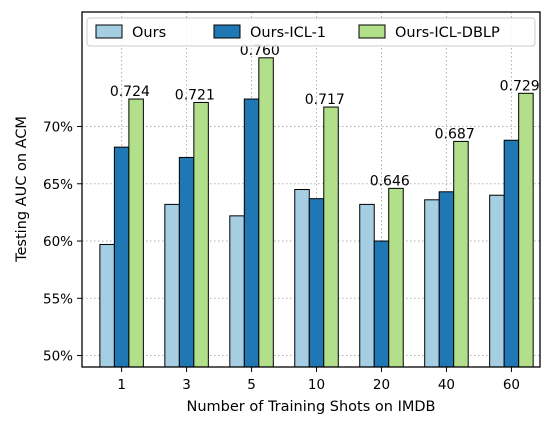  I want to click on data-label: 0.717, so click(325, 100).